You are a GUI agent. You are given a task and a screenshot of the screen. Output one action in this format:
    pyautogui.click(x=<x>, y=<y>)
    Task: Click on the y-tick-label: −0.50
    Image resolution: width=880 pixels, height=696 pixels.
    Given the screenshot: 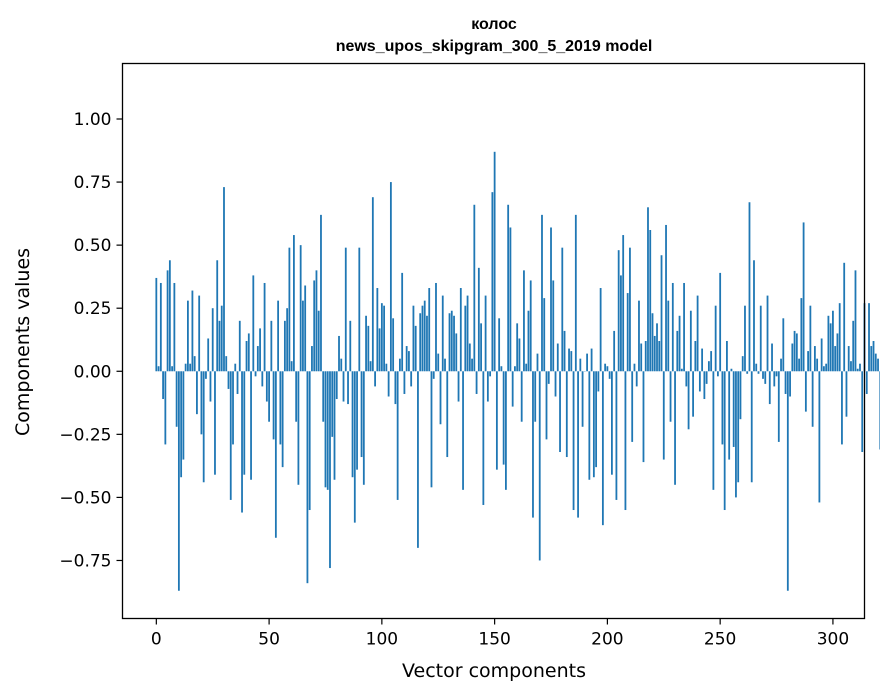 What is the action you would take?
    pyautogui.click(x=85, y=498)
    